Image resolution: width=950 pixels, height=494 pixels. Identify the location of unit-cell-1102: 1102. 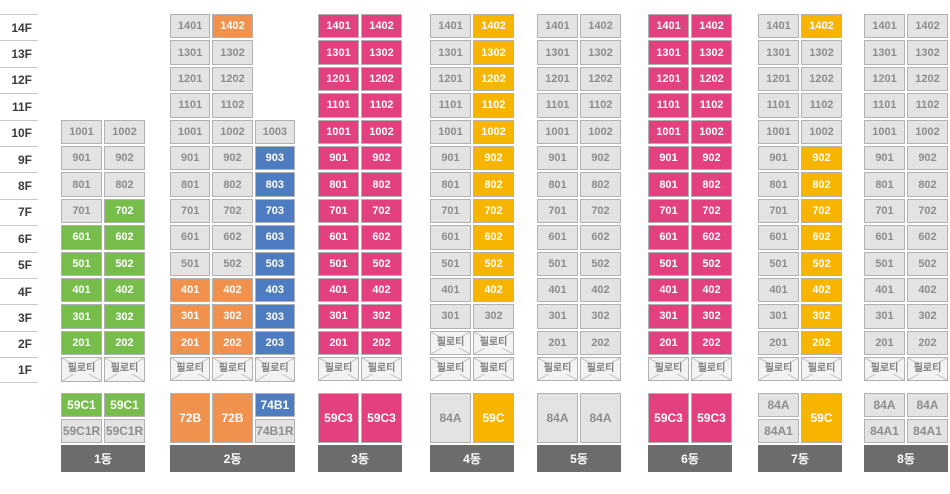
(381, 105).